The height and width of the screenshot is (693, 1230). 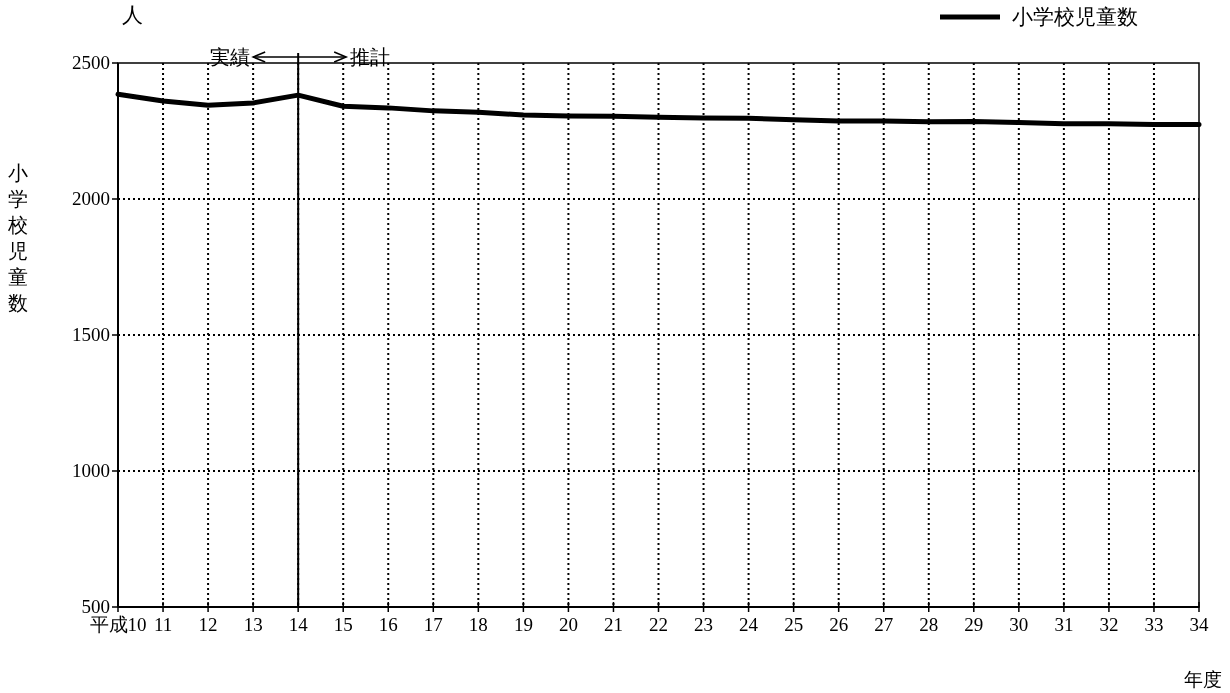 What do you see at coordinates (343, 624) in the screenshot?
I see `x-tick-label: 15` at bounding box center [343, 624].